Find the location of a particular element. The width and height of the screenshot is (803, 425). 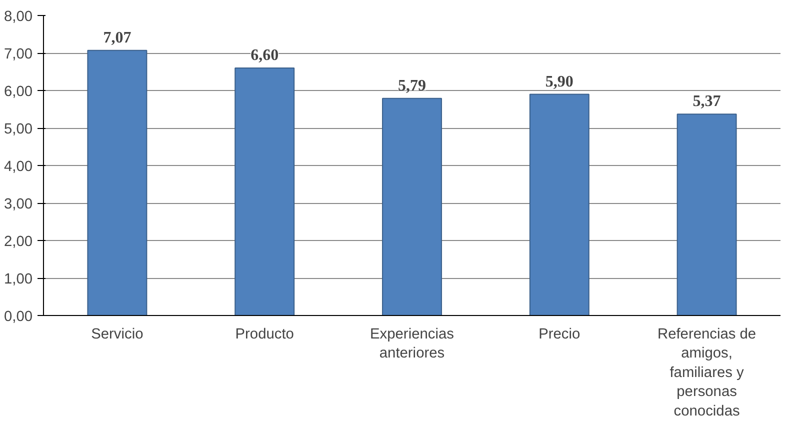

y-tick-label: 7,00 is located at coordinates (18, 54).